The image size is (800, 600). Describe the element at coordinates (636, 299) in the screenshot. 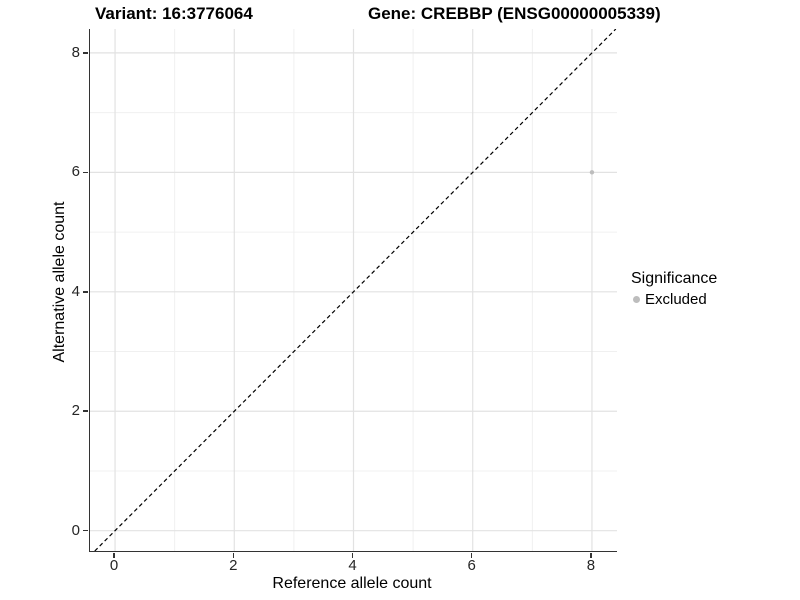

I see `legend-point-icon` at that location.